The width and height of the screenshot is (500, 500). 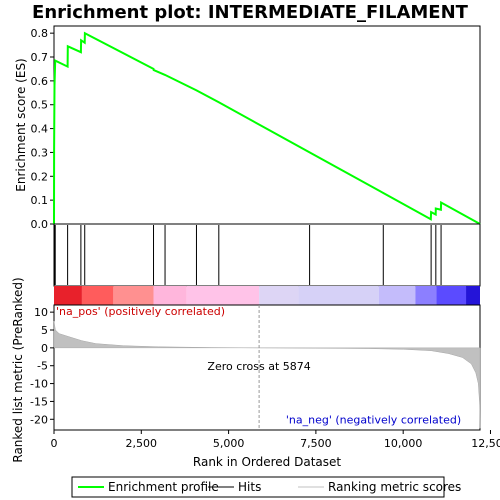 What do you see at coordinates (40, 129) in the screenshot?
I see `es-y-tick-label: 0.4` at bounding box center [40, 129].